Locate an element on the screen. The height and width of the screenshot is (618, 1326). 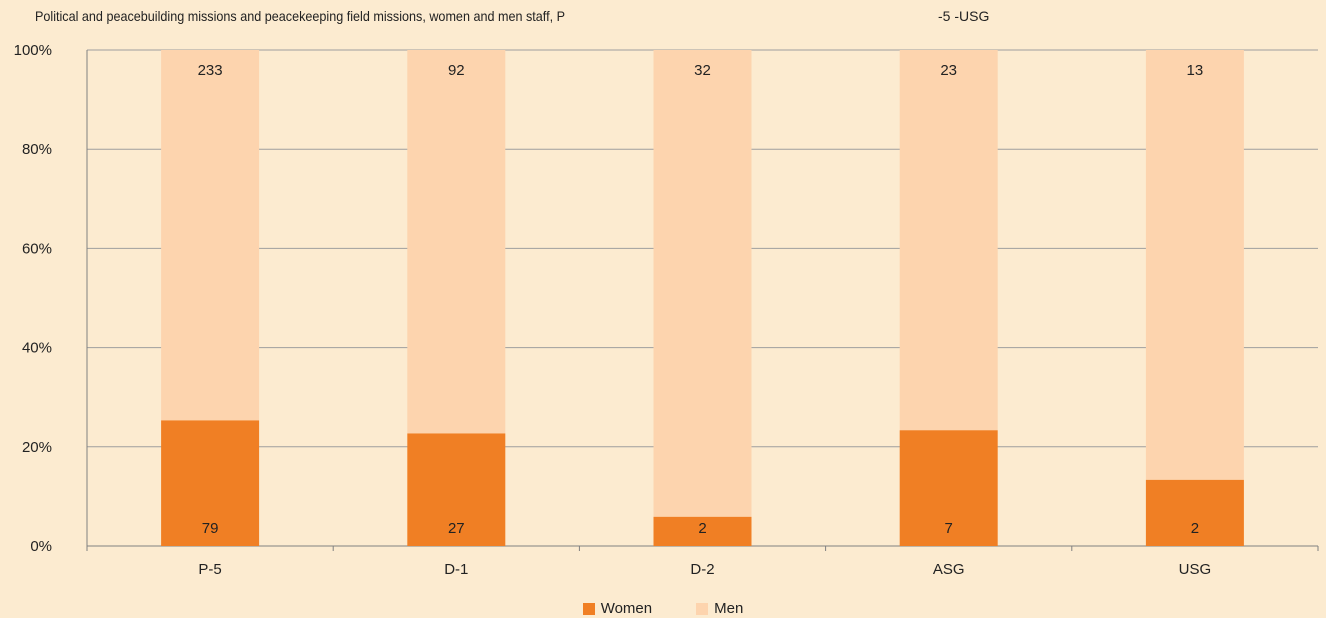
x-tick-label: D-1 is located at coordinates (456, 569).